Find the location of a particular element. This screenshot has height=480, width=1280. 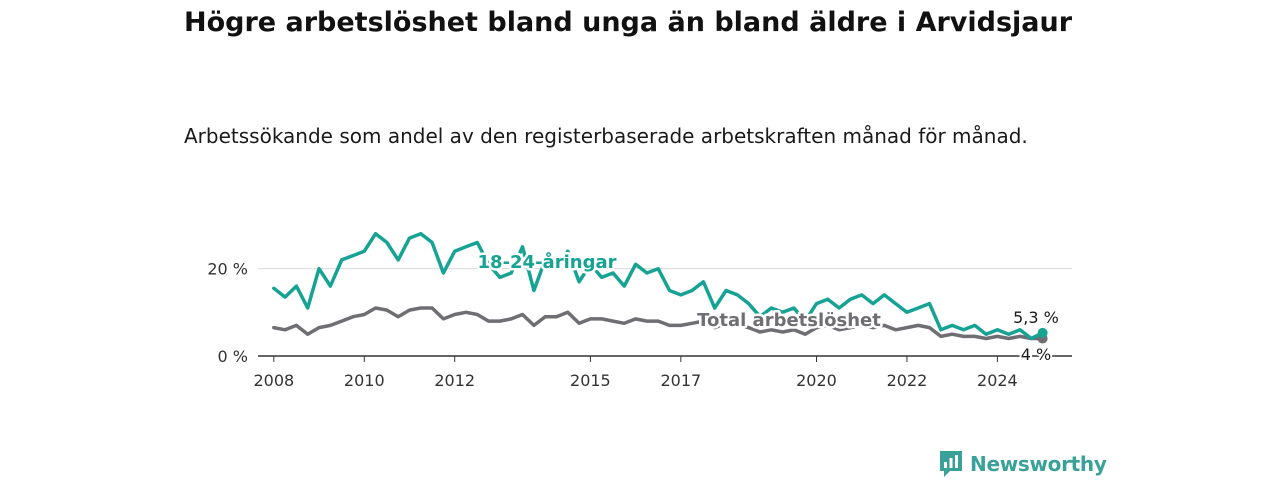

youth-end-point is located at coordinates (1042, 332).